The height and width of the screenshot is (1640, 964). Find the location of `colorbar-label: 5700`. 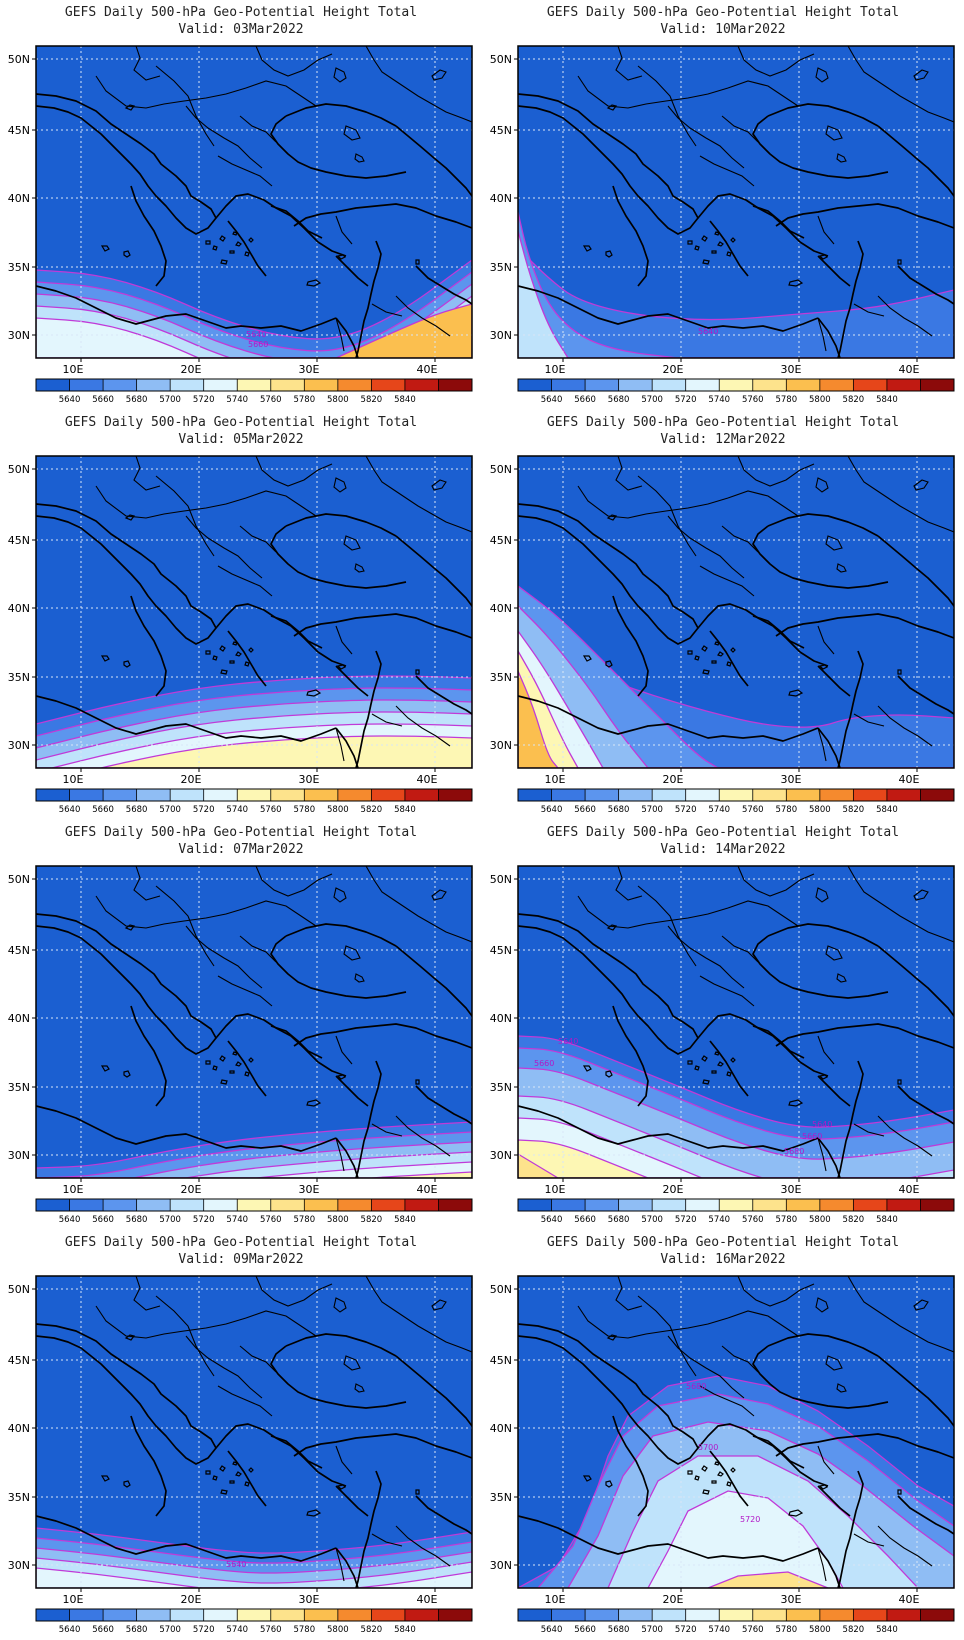

colorbar-label: 5700 is located at coordinates (652, 1220).